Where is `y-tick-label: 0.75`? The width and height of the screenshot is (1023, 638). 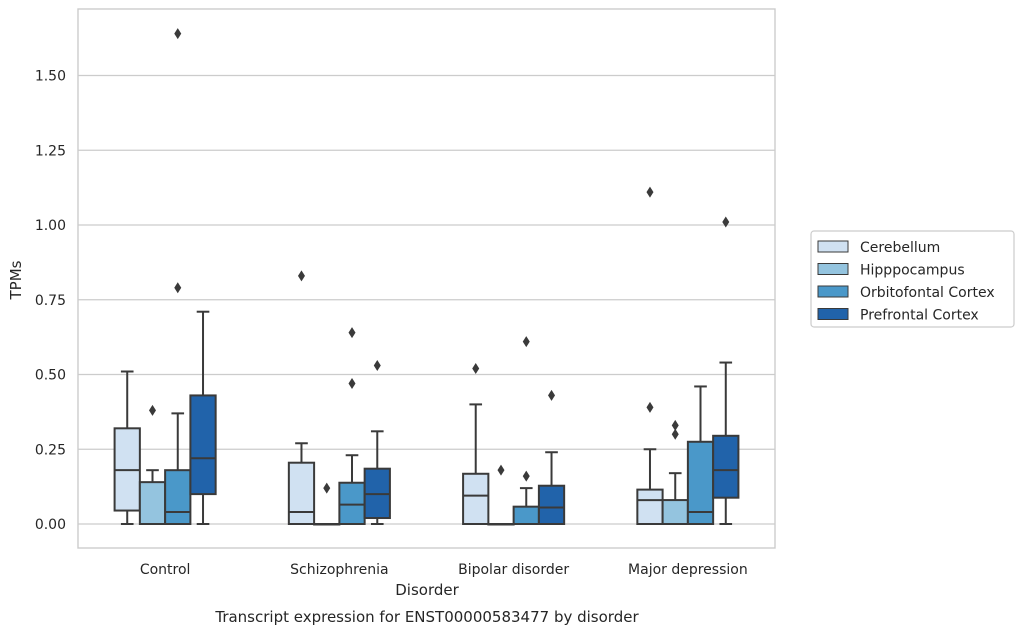
y-tick-label: 0.75 is located at coordinates (50, 301).